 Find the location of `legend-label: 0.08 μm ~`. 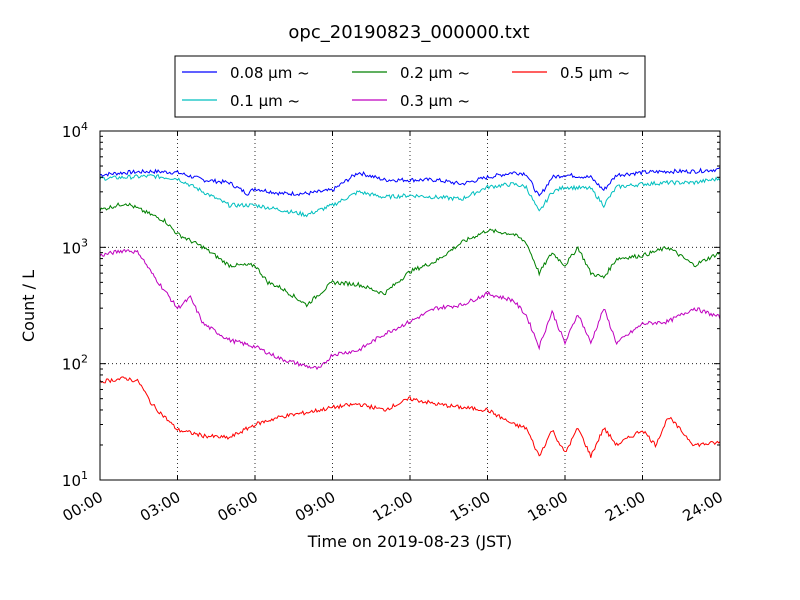

legend-label: 0.08 μm ~ is located at coordinates (270, 73).